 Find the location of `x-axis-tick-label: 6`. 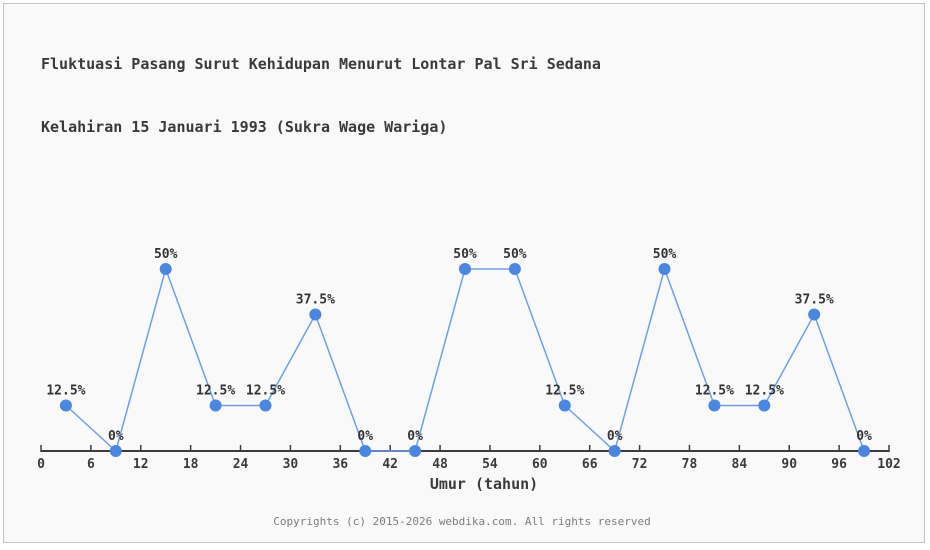

x-axis-tick-label: 6 is located at coordinates (91, 464).